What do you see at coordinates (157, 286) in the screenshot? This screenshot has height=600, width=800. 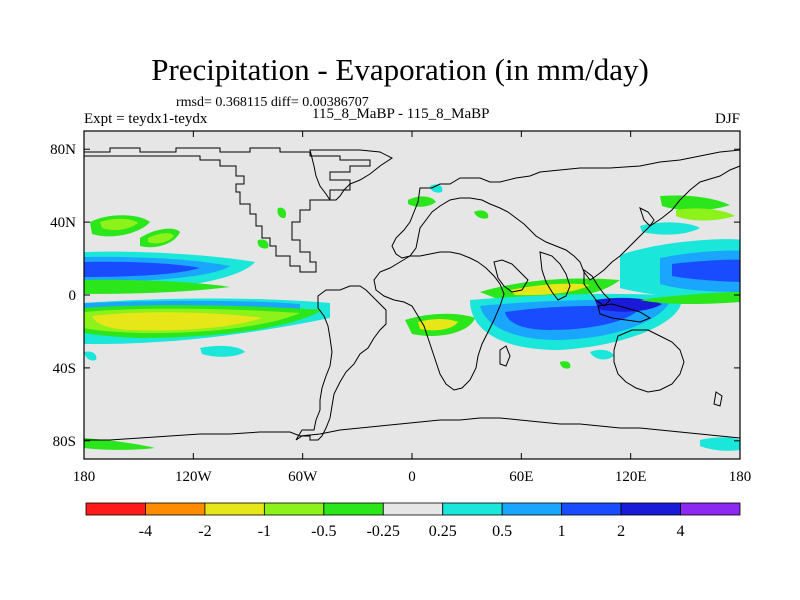 I see `fill-north-itcz-green` at bounding box center [157, 286].